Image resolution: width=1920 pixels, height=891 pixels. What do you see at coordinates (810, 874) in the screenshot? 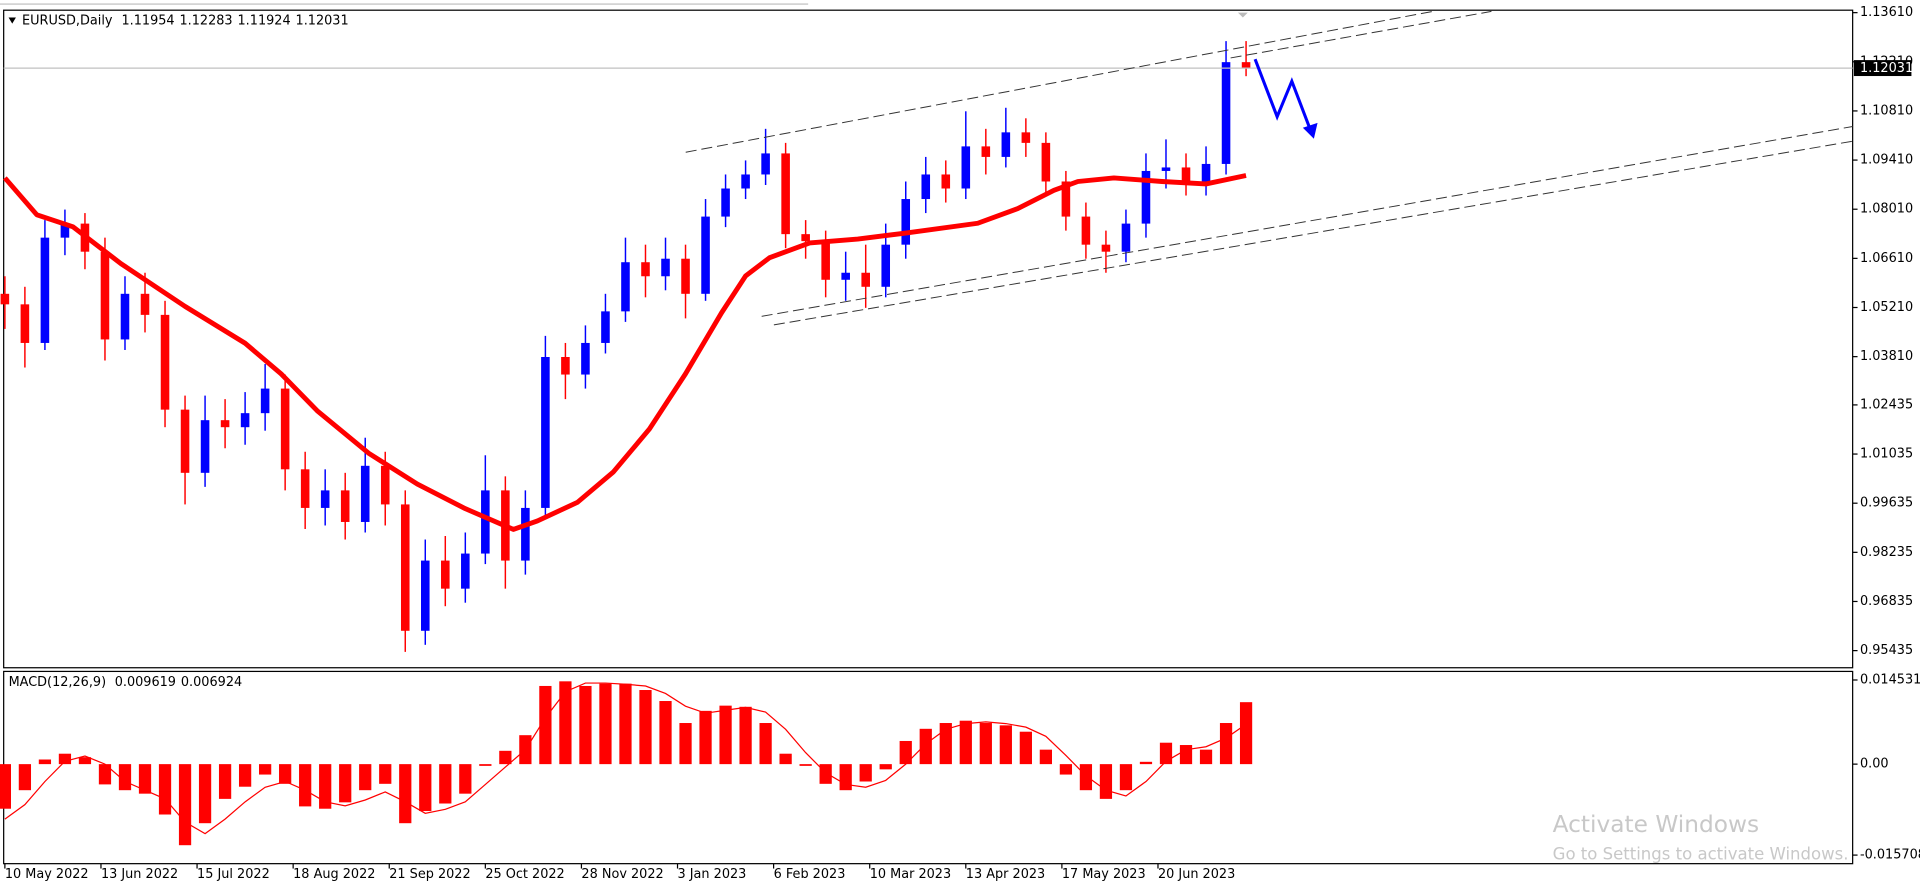
I see `x-tick-label: 6 Feb 2023` at bounding box center [810, 874].